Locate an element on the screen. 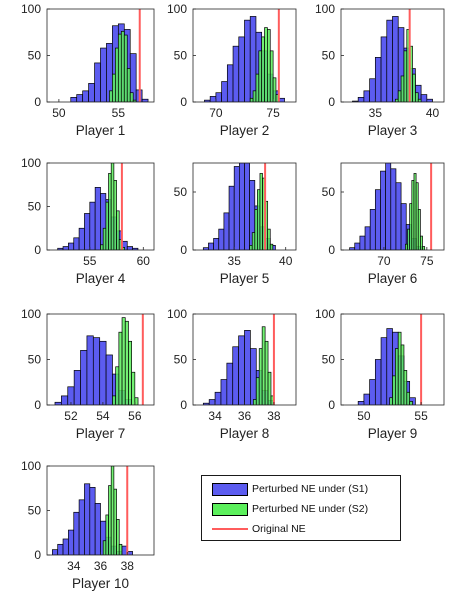 This screenshot has height=602, width=450. x-tick-label: 75 is located at coordinates (273, 113).